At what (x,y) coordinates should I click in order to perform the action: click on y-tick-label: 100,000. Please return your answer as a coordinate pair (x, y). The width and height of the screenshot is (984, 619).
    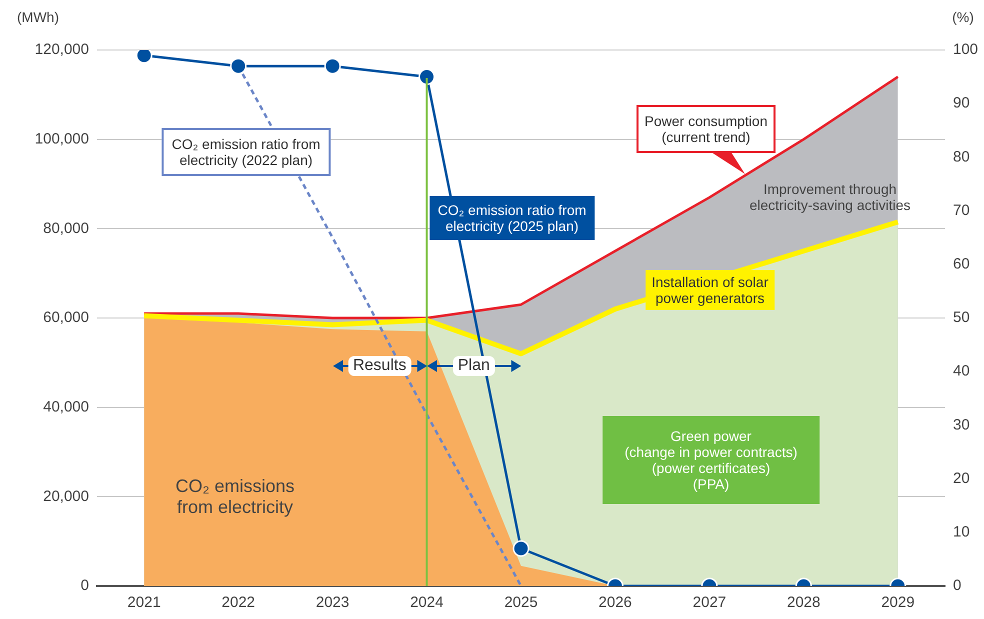
    Looking at the image, I should click on (61, 139).